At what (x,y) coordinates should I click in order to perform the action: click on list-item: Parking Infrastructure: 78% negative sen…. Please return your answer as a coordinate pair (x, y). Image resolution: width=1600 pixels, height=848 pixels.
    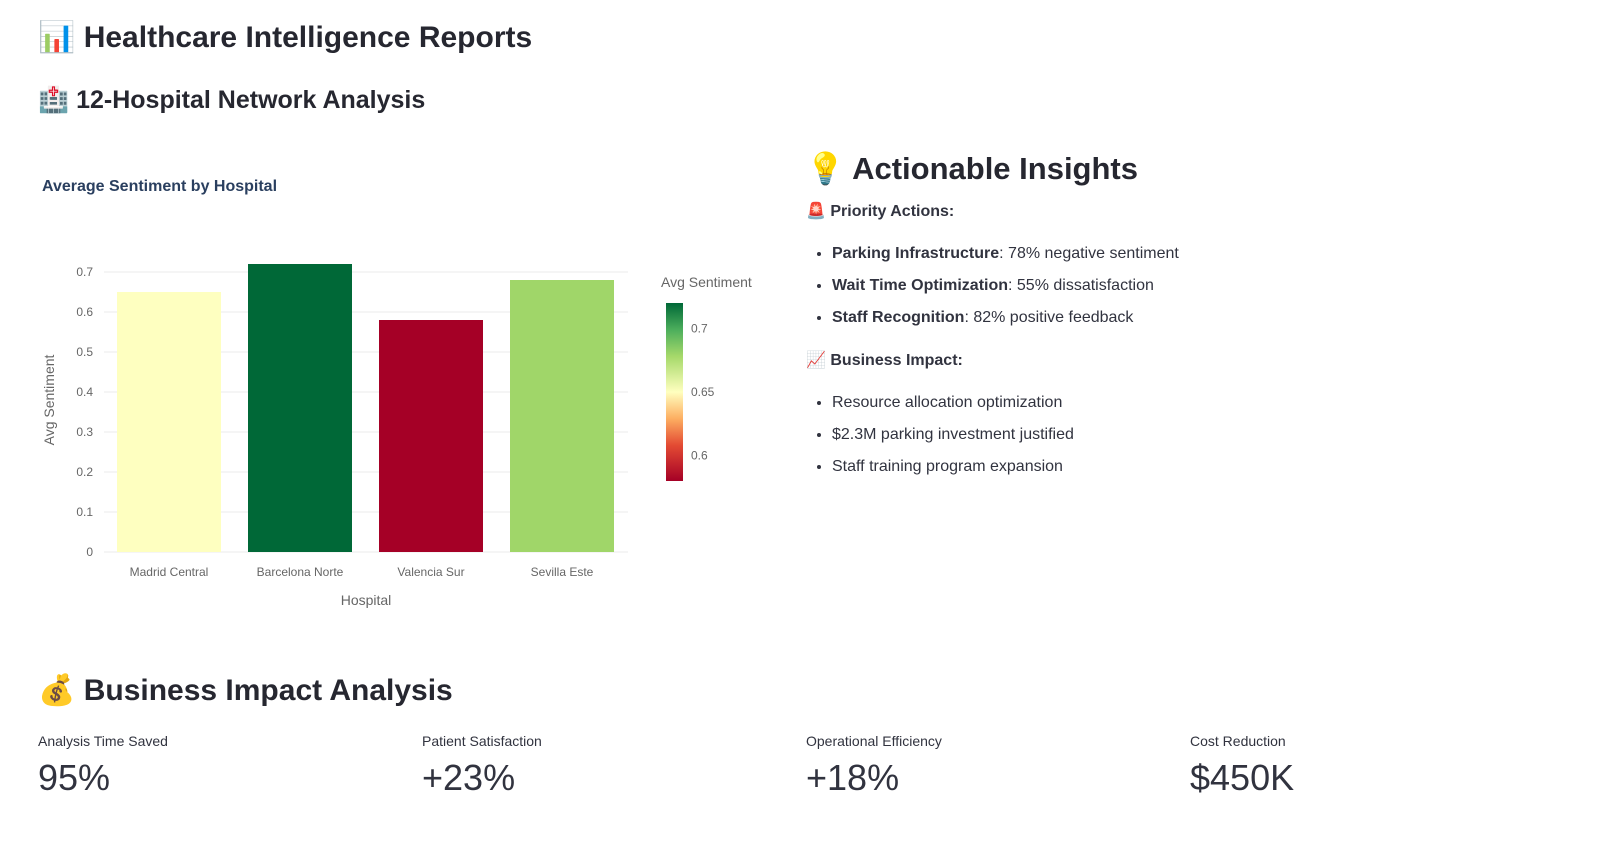
    Looking at the image, I should click on (1169, 253).